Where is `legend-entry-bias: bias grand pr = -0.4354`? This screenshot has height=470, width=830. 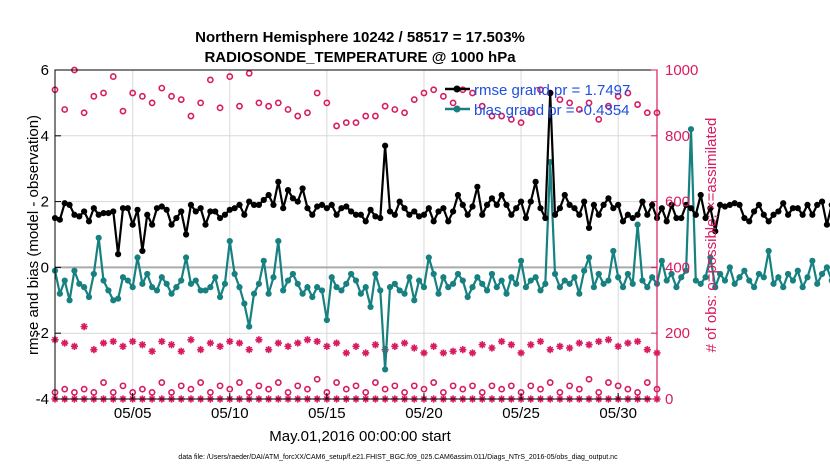 legend-entry-bias: bias grand pr = -0.4354 is located at coordinates (537, 110).